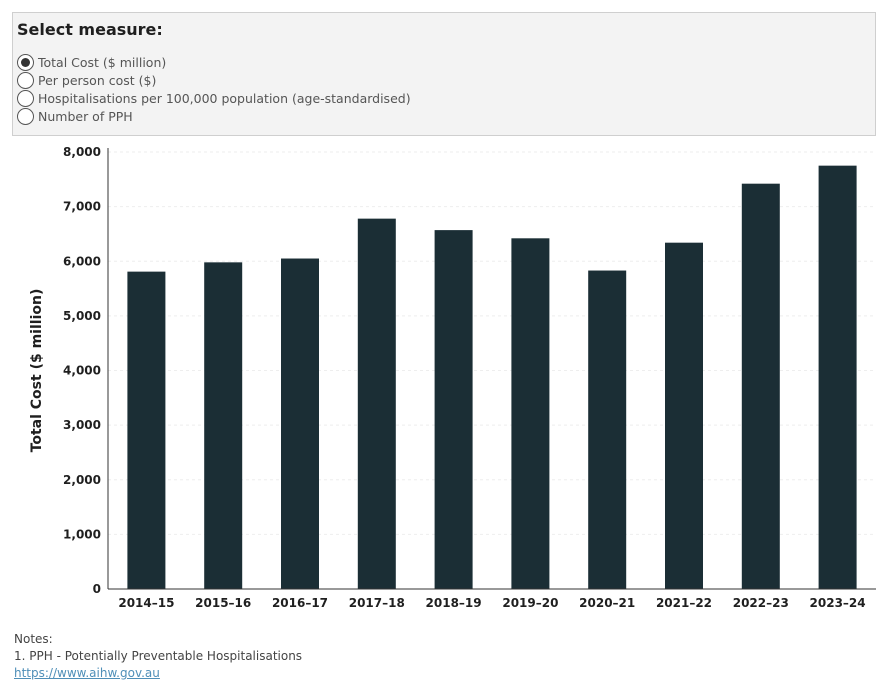  What do you see at coordinates (90, 29) in the screenshot?
I see `measure-selector-title: Select measure:` at bounding box center [90, 29].